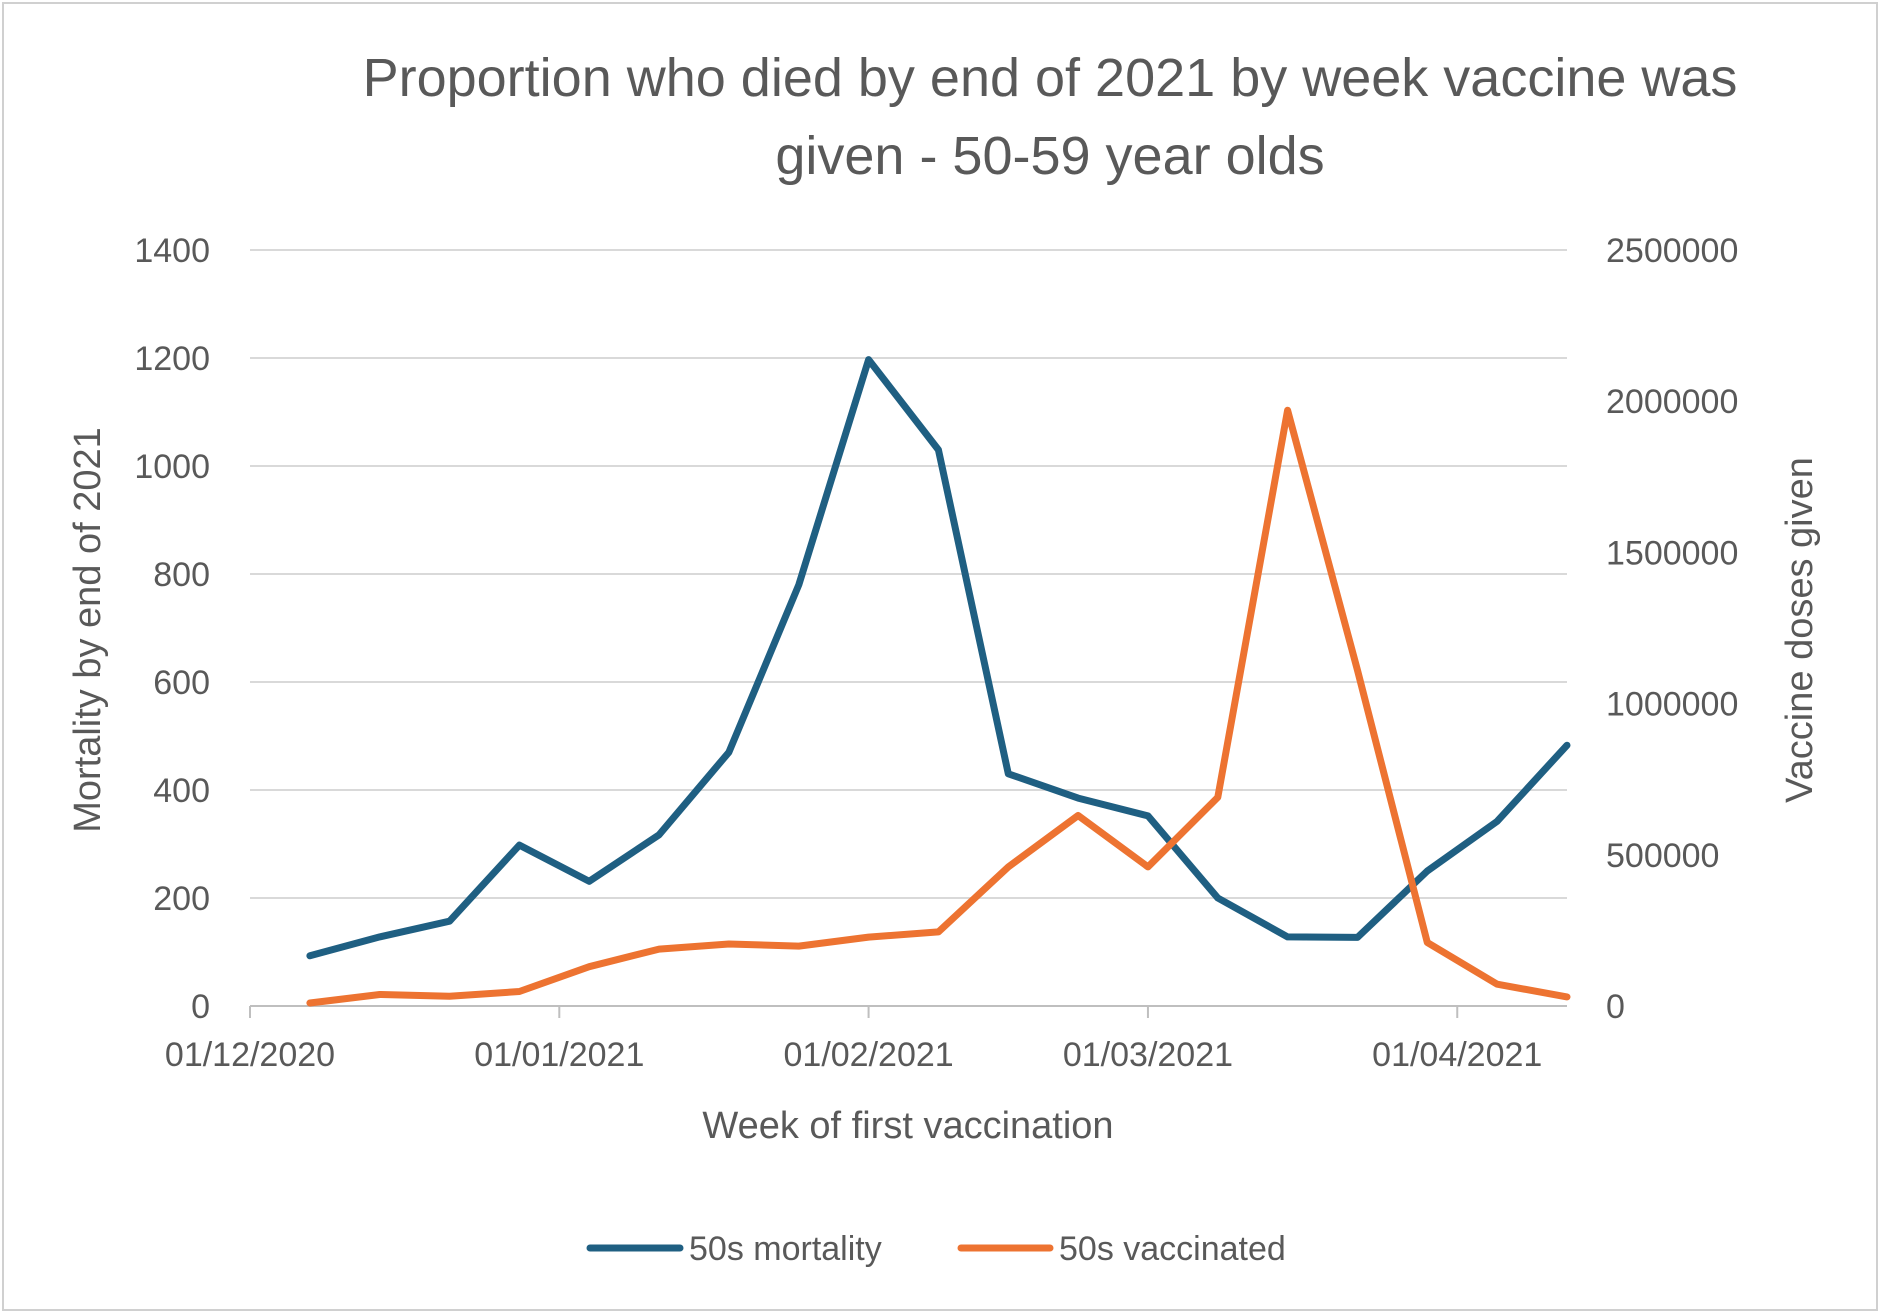 Image resolution: width=1882 pixels, height=1315 pixels. What do you see at coordinates (172, 629) in the screenshot?
I see `left-axis-tick-labels: 0 200 400 600 800 1000 1200 1400` at bounding box center [172, 629].